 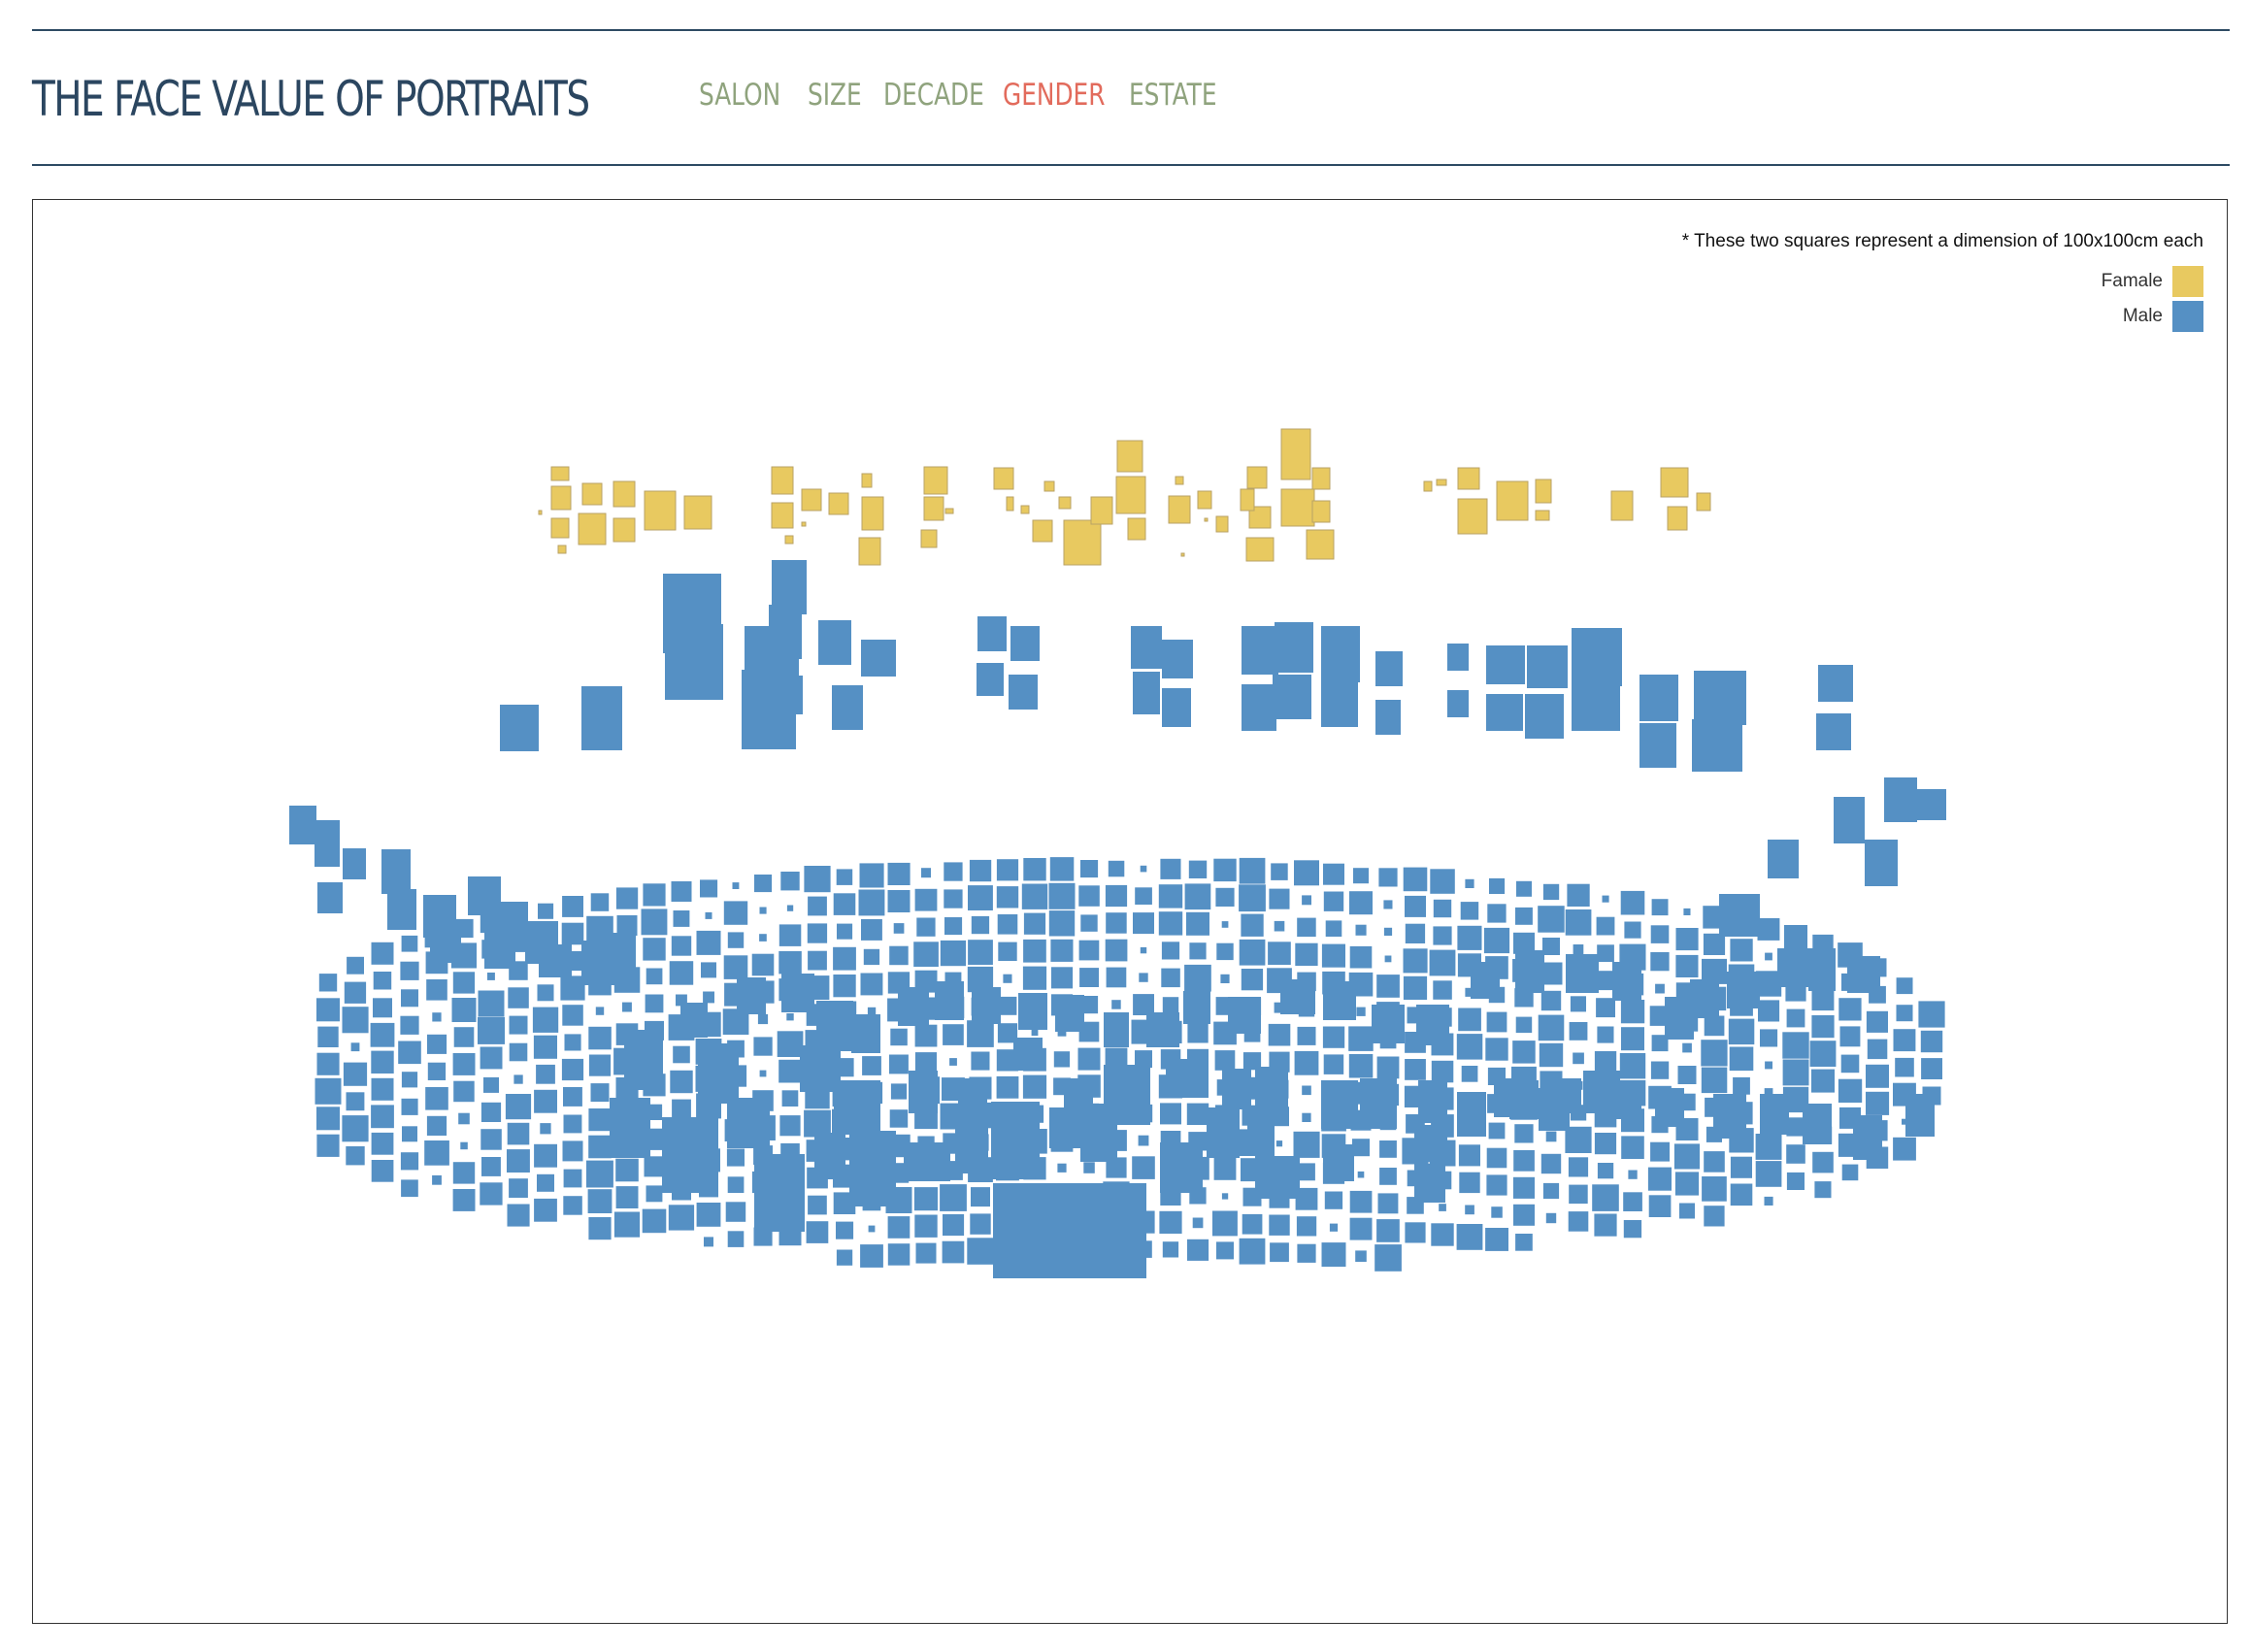 What do you see at coordinates (740, 95) in the screenshot?
I see `nav-salon: SALON` at bounding box center [740, 95].